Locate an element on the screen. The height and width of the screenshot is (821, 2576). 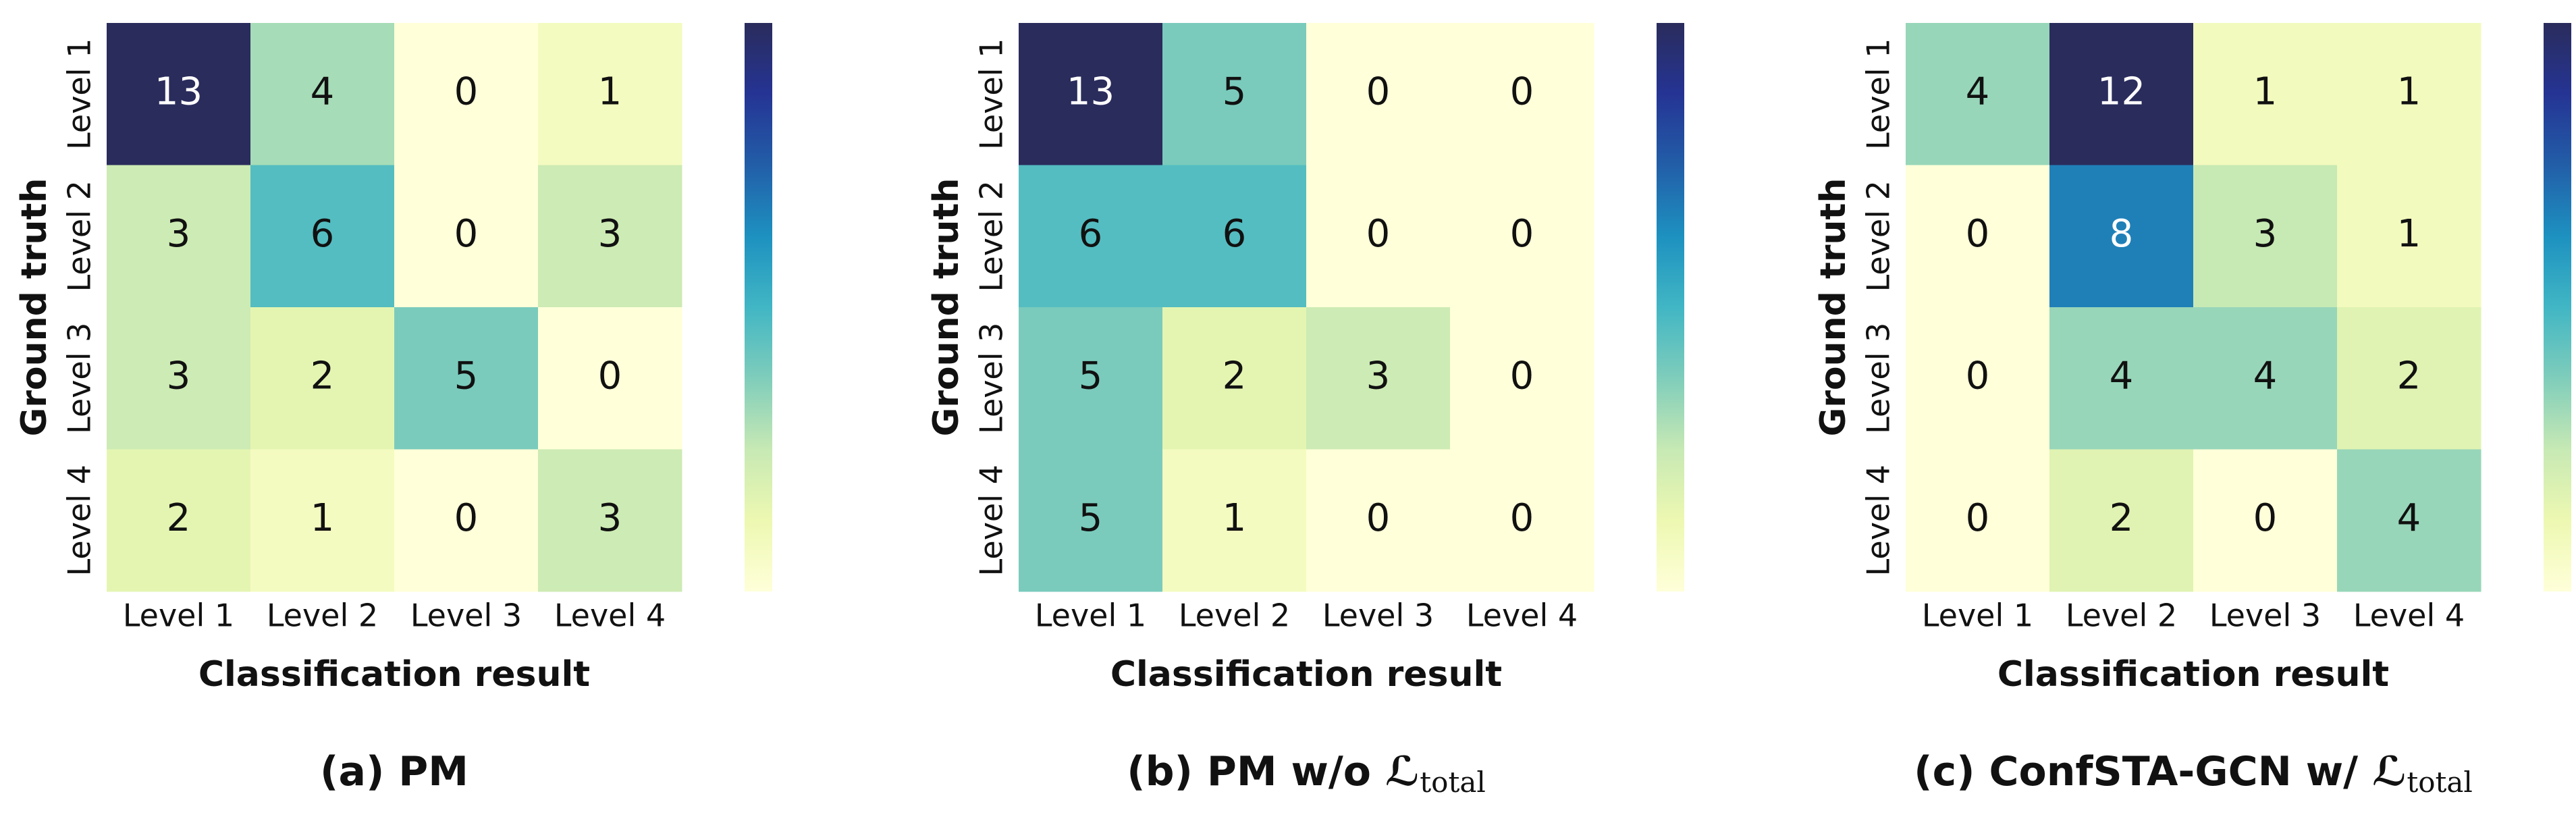
cell-label: 12 is located at coordinates (2121, 91).